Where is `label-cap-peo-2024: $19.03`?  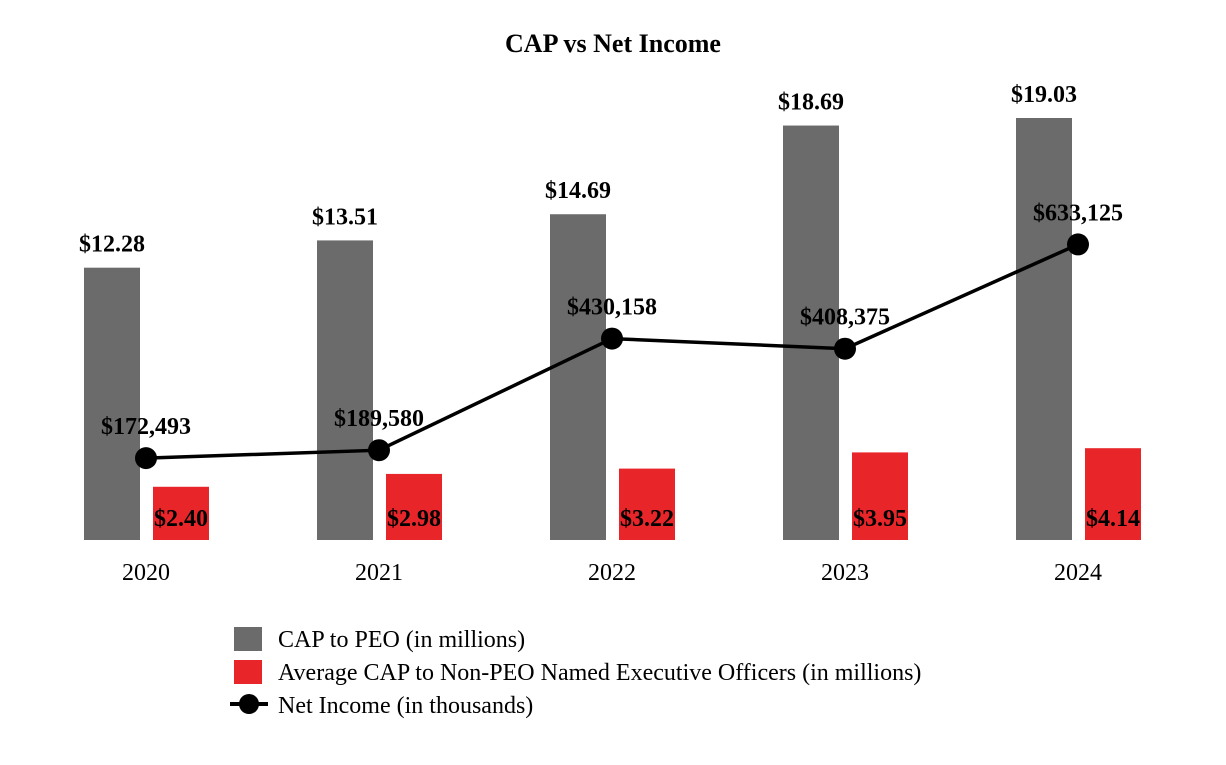
label-cap-peo-2024: $19.03 is located at coordinates (1044, 95).